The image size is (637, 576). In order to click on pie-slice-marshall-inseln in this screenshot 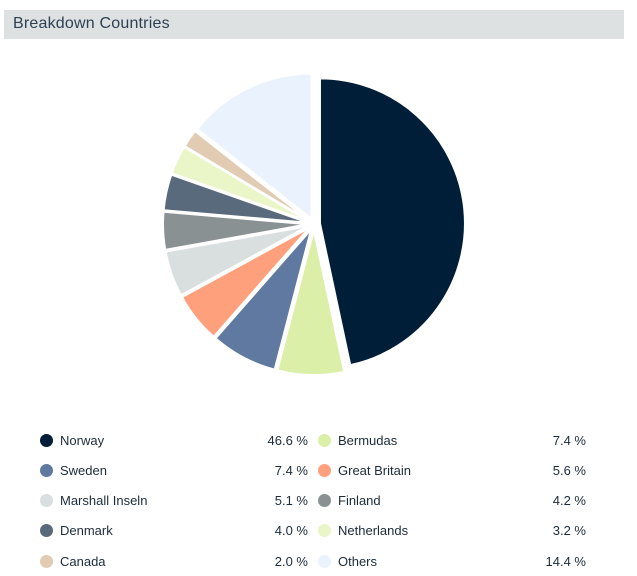, I will do `click(237, 260)`.